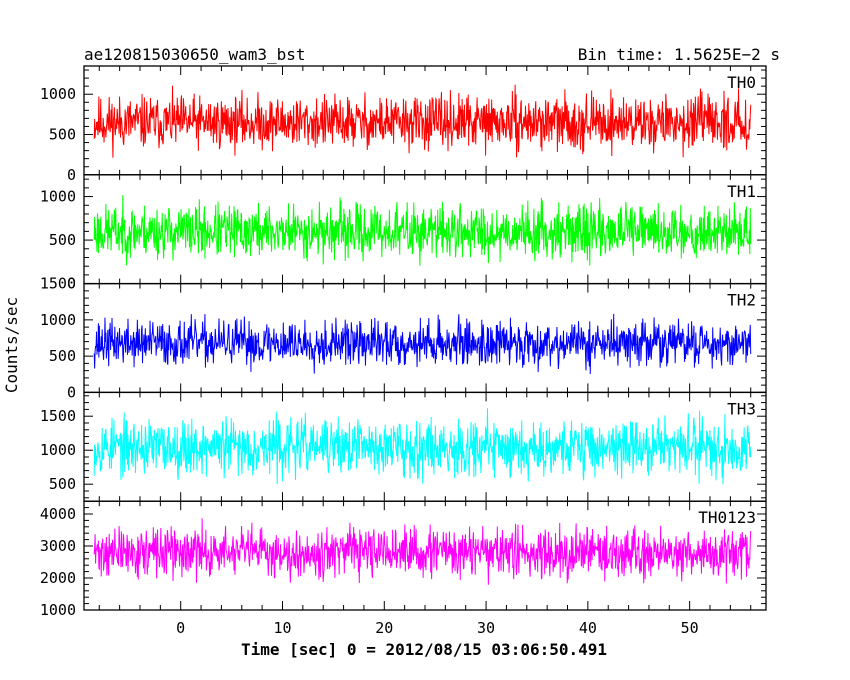  I want to click on panel-label-th3: TH3, so click(741, 408).